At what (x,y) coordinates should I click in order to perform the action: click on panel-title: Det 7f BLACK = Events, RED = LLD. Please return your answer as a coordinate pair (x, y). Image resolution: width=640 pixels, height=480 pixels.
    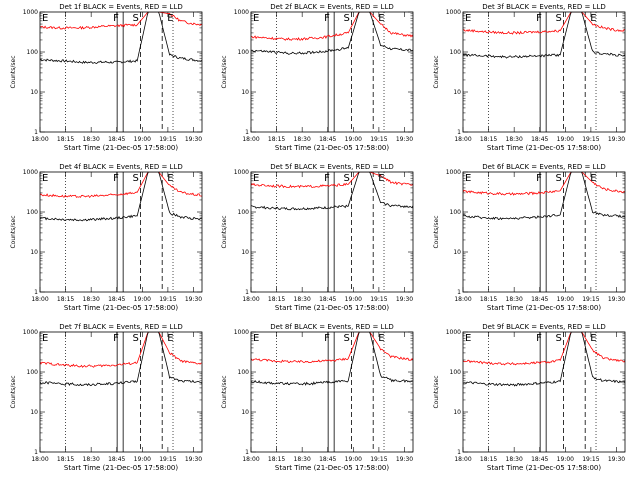
    Looking at the image, I should click on (120, 327).